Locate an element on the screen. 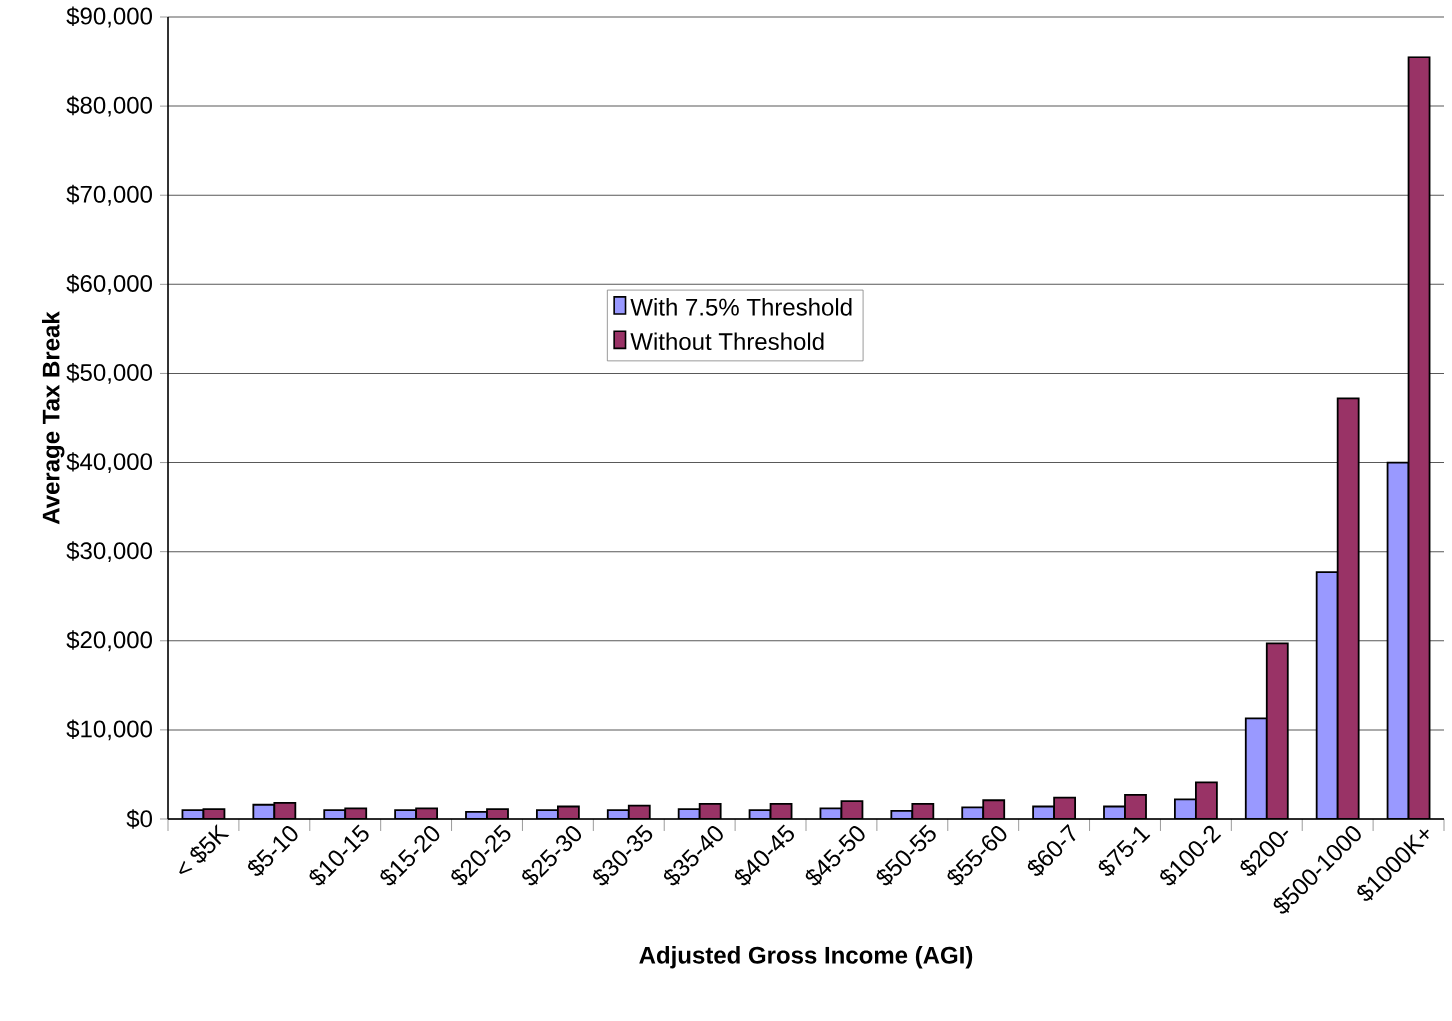  y-tick-label: $70,000 is located at coordinates (109, 195).